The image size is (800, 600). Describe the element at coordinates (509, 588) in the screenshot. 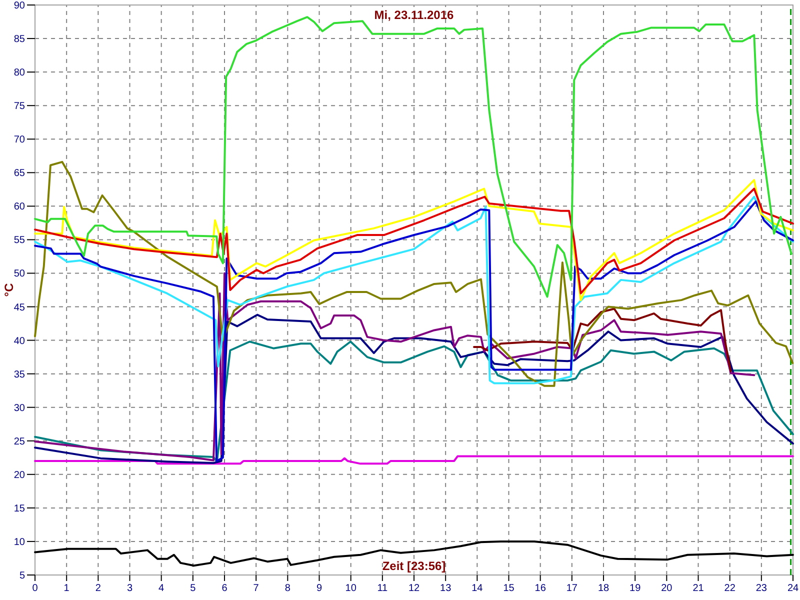

I see `x-tick-label: 15` at that location.